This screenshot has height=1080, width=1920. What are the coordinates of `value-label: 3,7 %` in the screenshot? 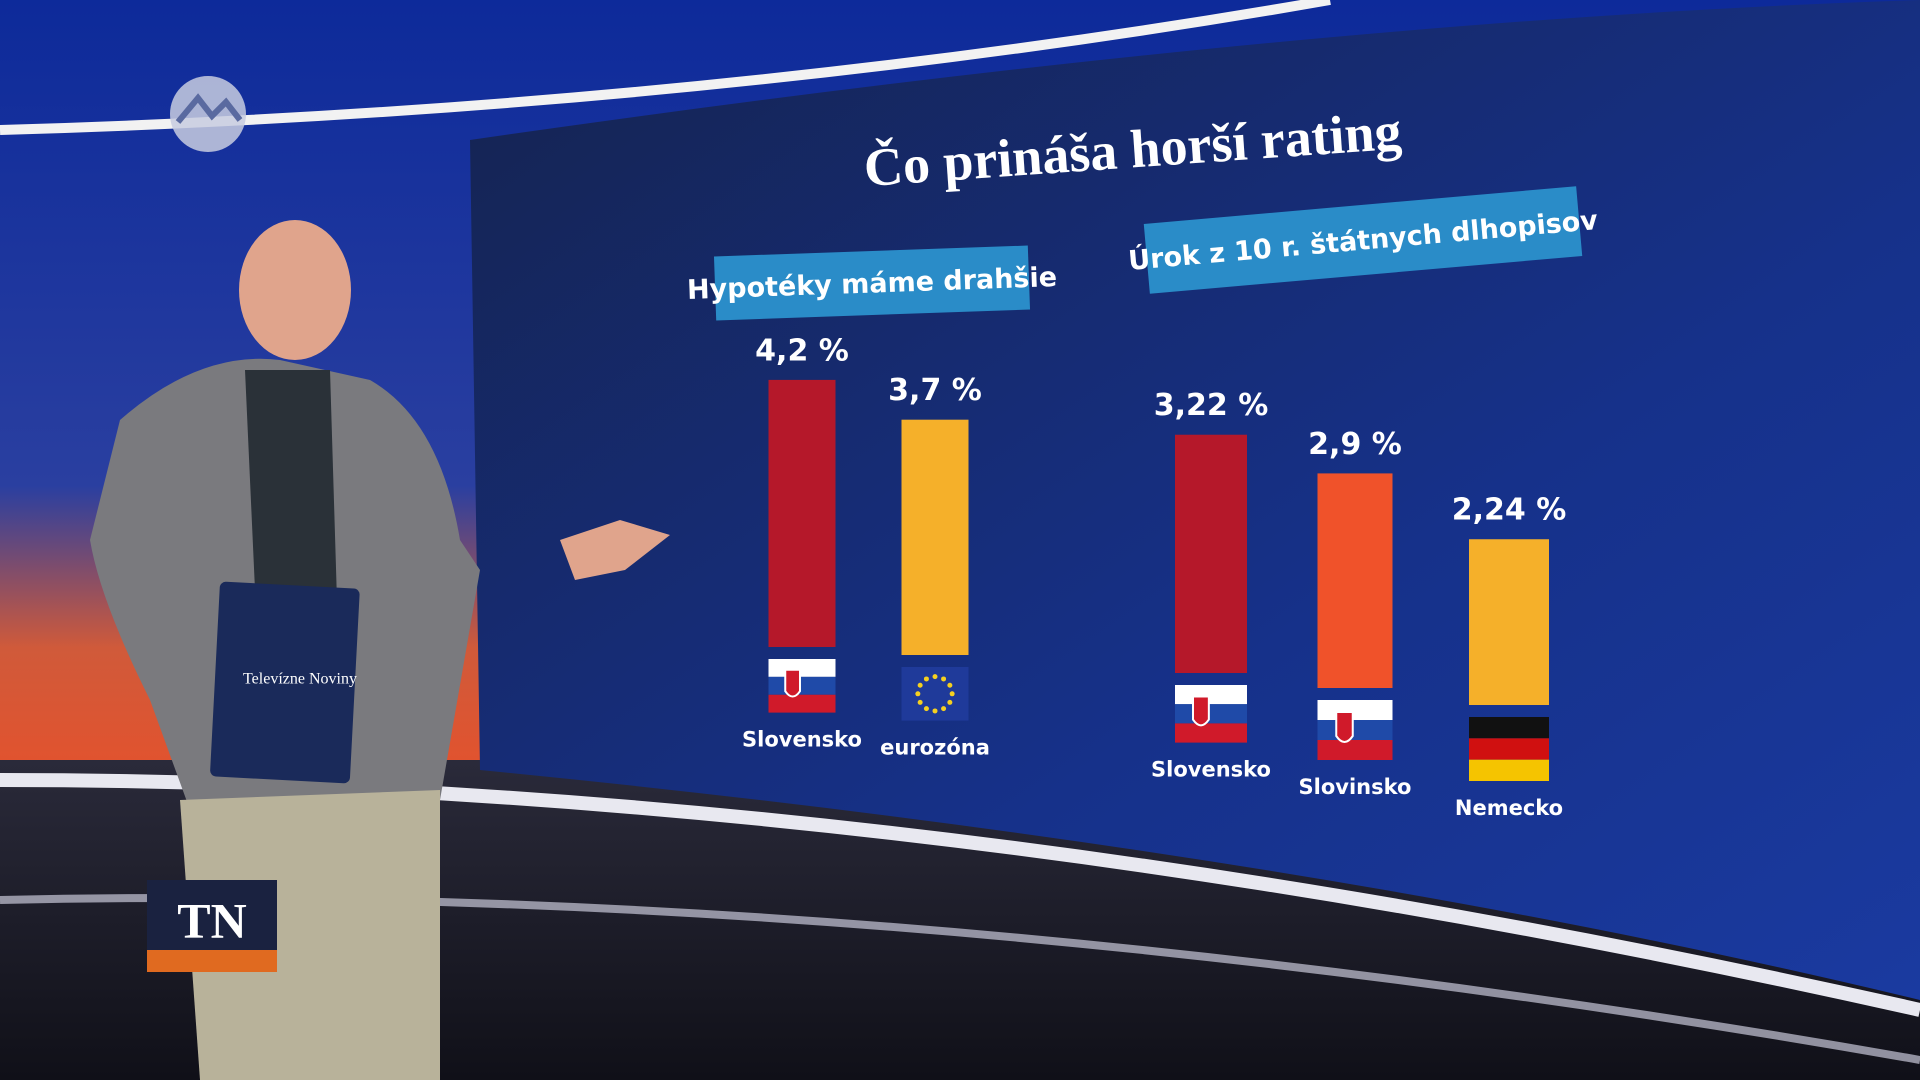 It's located at (935, 390).